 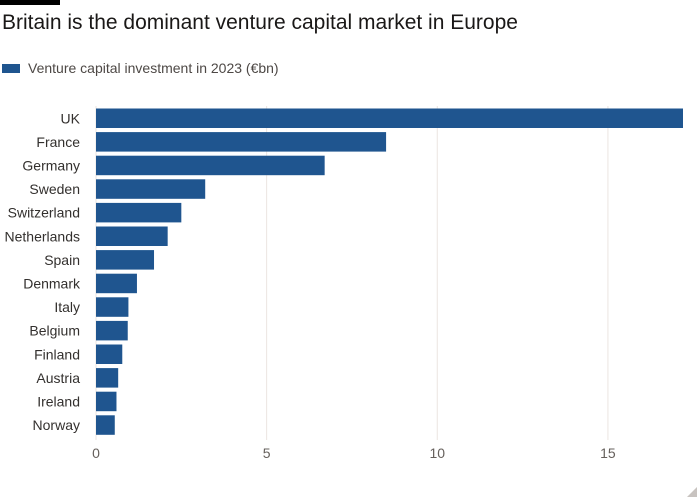 I want to click on chart-legend: Venture capital investment in 2023 (€bn), so click(x=140, y=68).